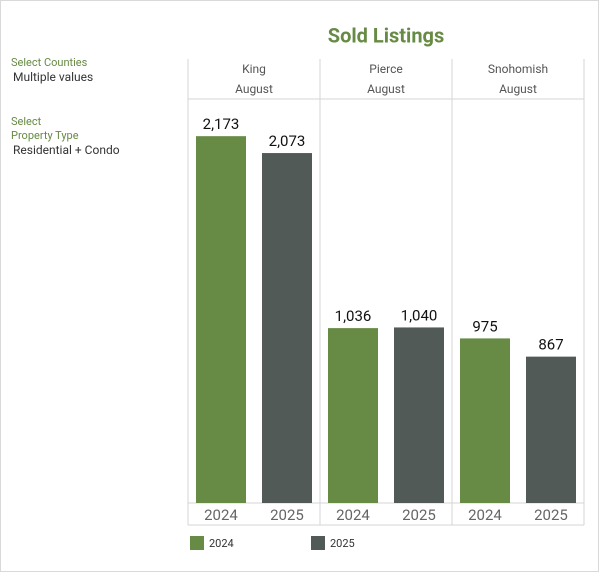  What do you see at coordinates (419, 315) in the screenshot?
I see `value-label: 1,040` at bounding box center [419, 315].